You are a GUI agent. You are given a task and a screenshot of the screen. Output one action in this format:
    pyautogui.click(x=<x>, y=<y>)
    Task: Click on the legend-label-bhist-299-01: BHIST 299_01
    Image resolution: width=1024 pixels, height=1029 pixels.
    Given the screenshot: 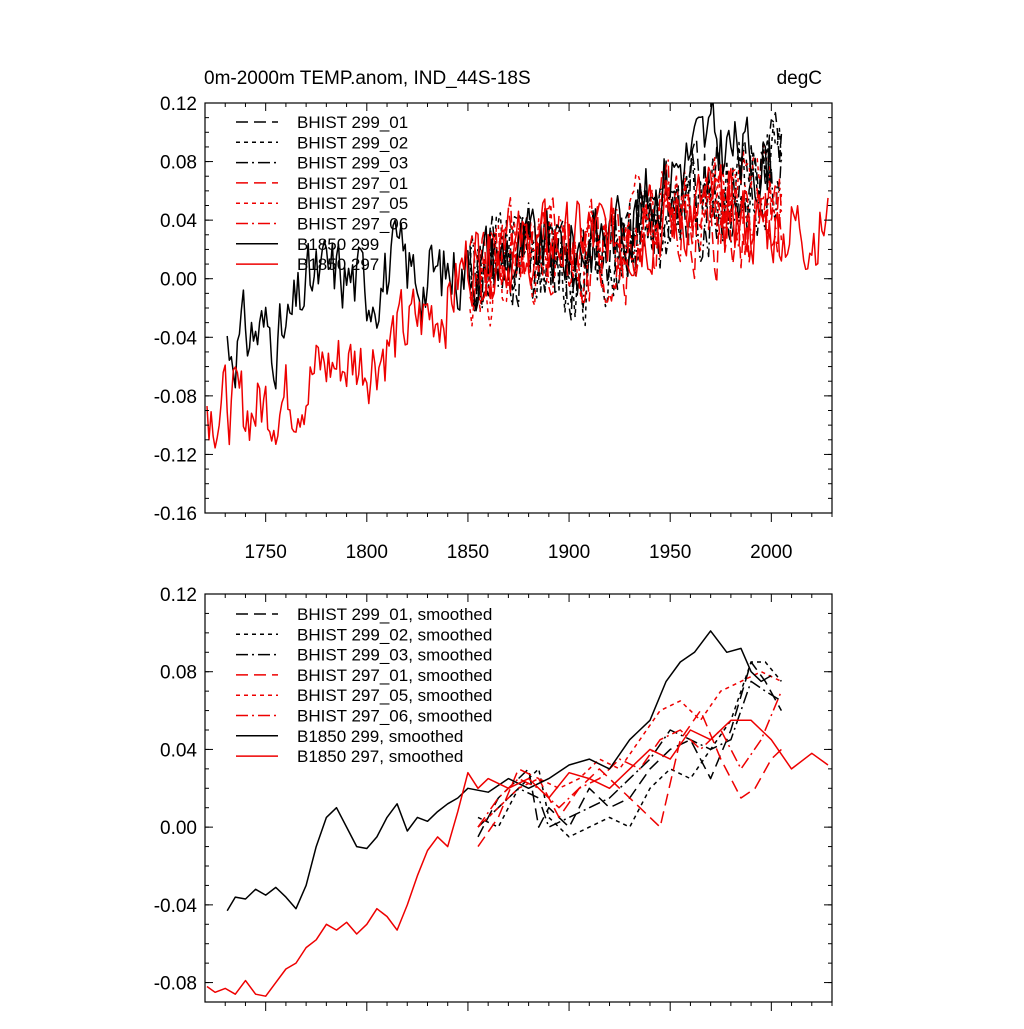 What is the action you would take?
    pyautogui.click(x=352, y=122)
    